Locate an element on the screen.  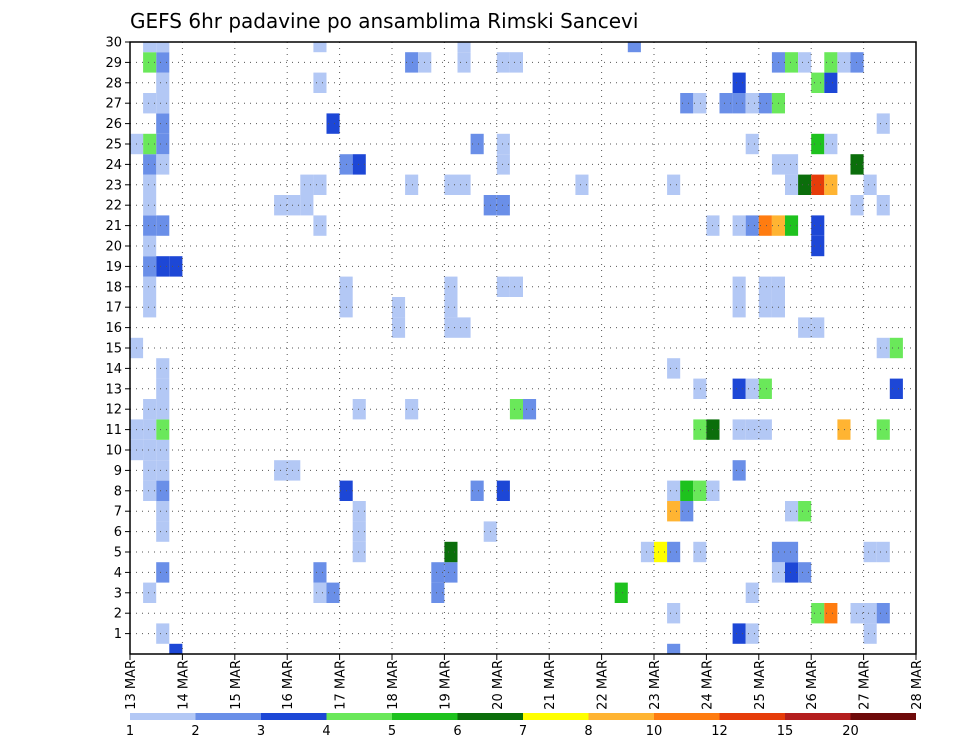
colorbar-label: 8 is located at coordinates (588, 731).